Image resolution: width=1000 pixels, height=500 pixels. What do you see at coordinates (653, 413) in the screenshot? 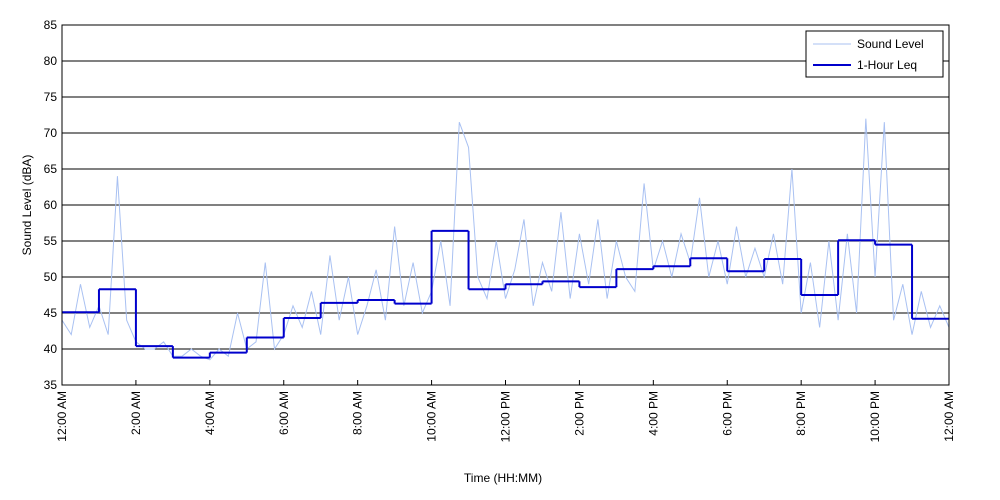
I see `x-tick-label: 4:00 PM` at bounding box center [653, 413].